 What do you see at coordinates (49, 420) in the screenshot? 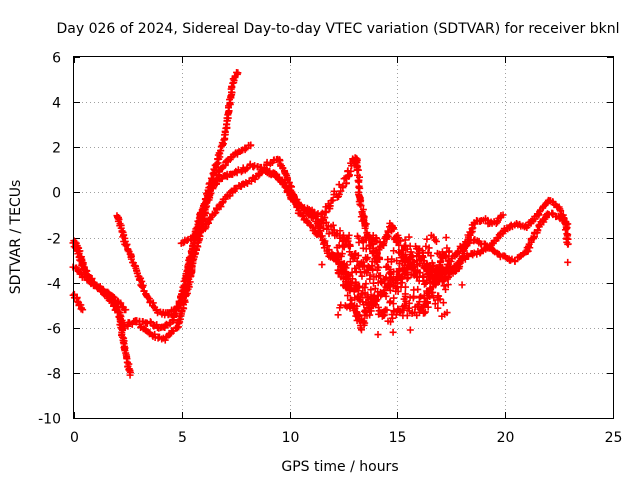
I see `y-tick-label: -10` at bounding box center [49, 420].